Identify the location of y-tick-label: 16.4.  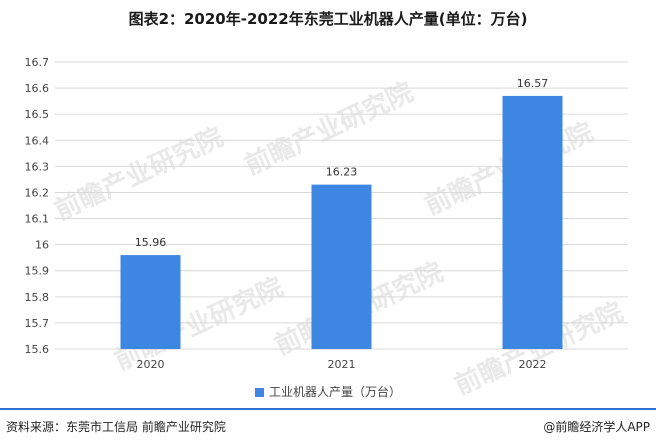
(37, 140).